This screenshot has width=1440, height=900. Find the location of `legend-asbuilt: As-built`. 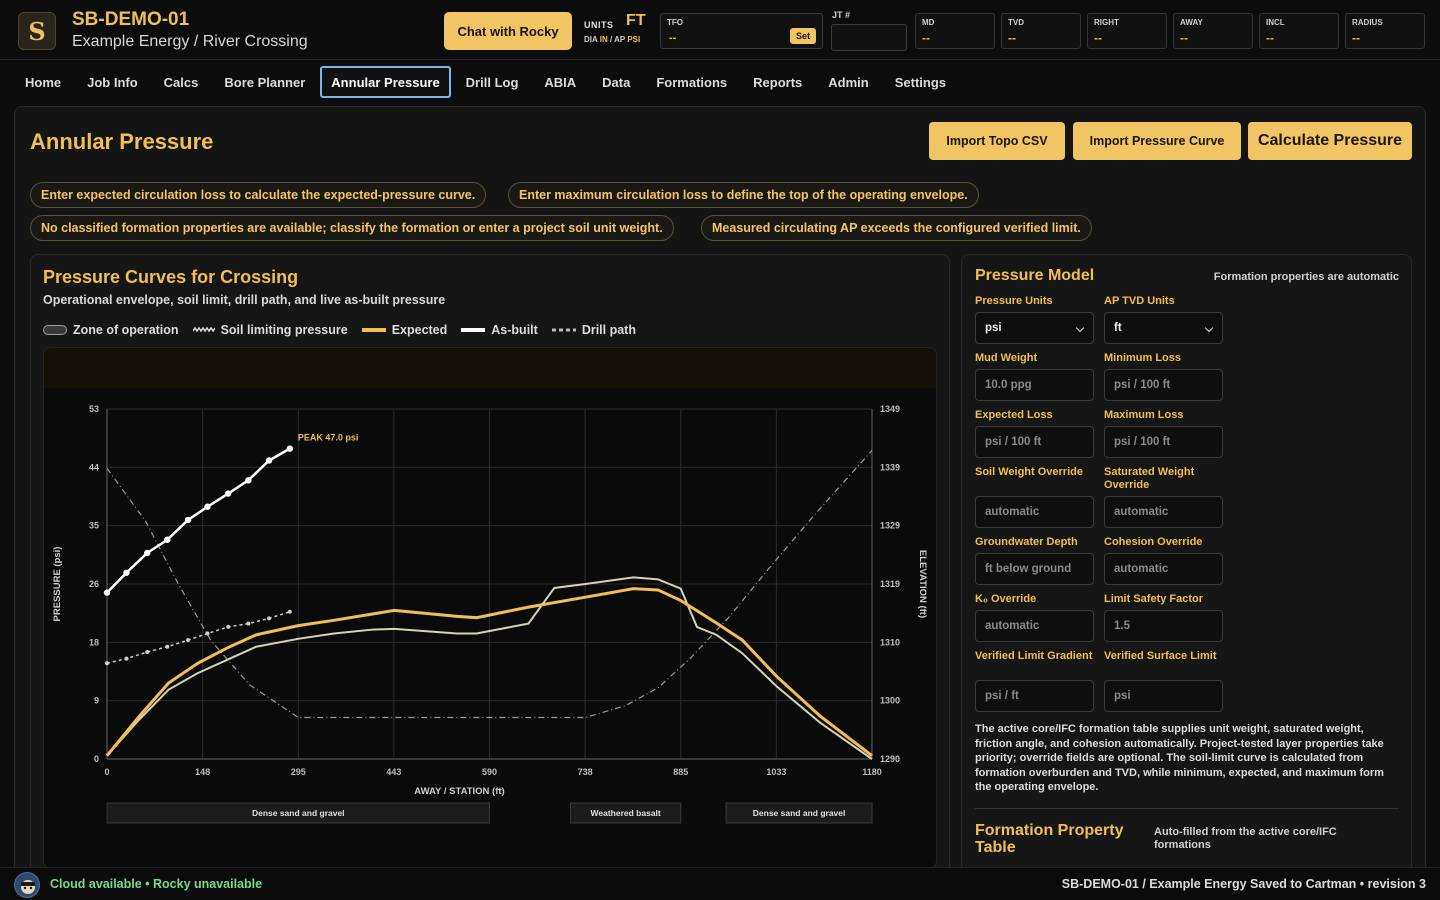

legend-asbuilt: As-built is located at coordinates (499, 330).